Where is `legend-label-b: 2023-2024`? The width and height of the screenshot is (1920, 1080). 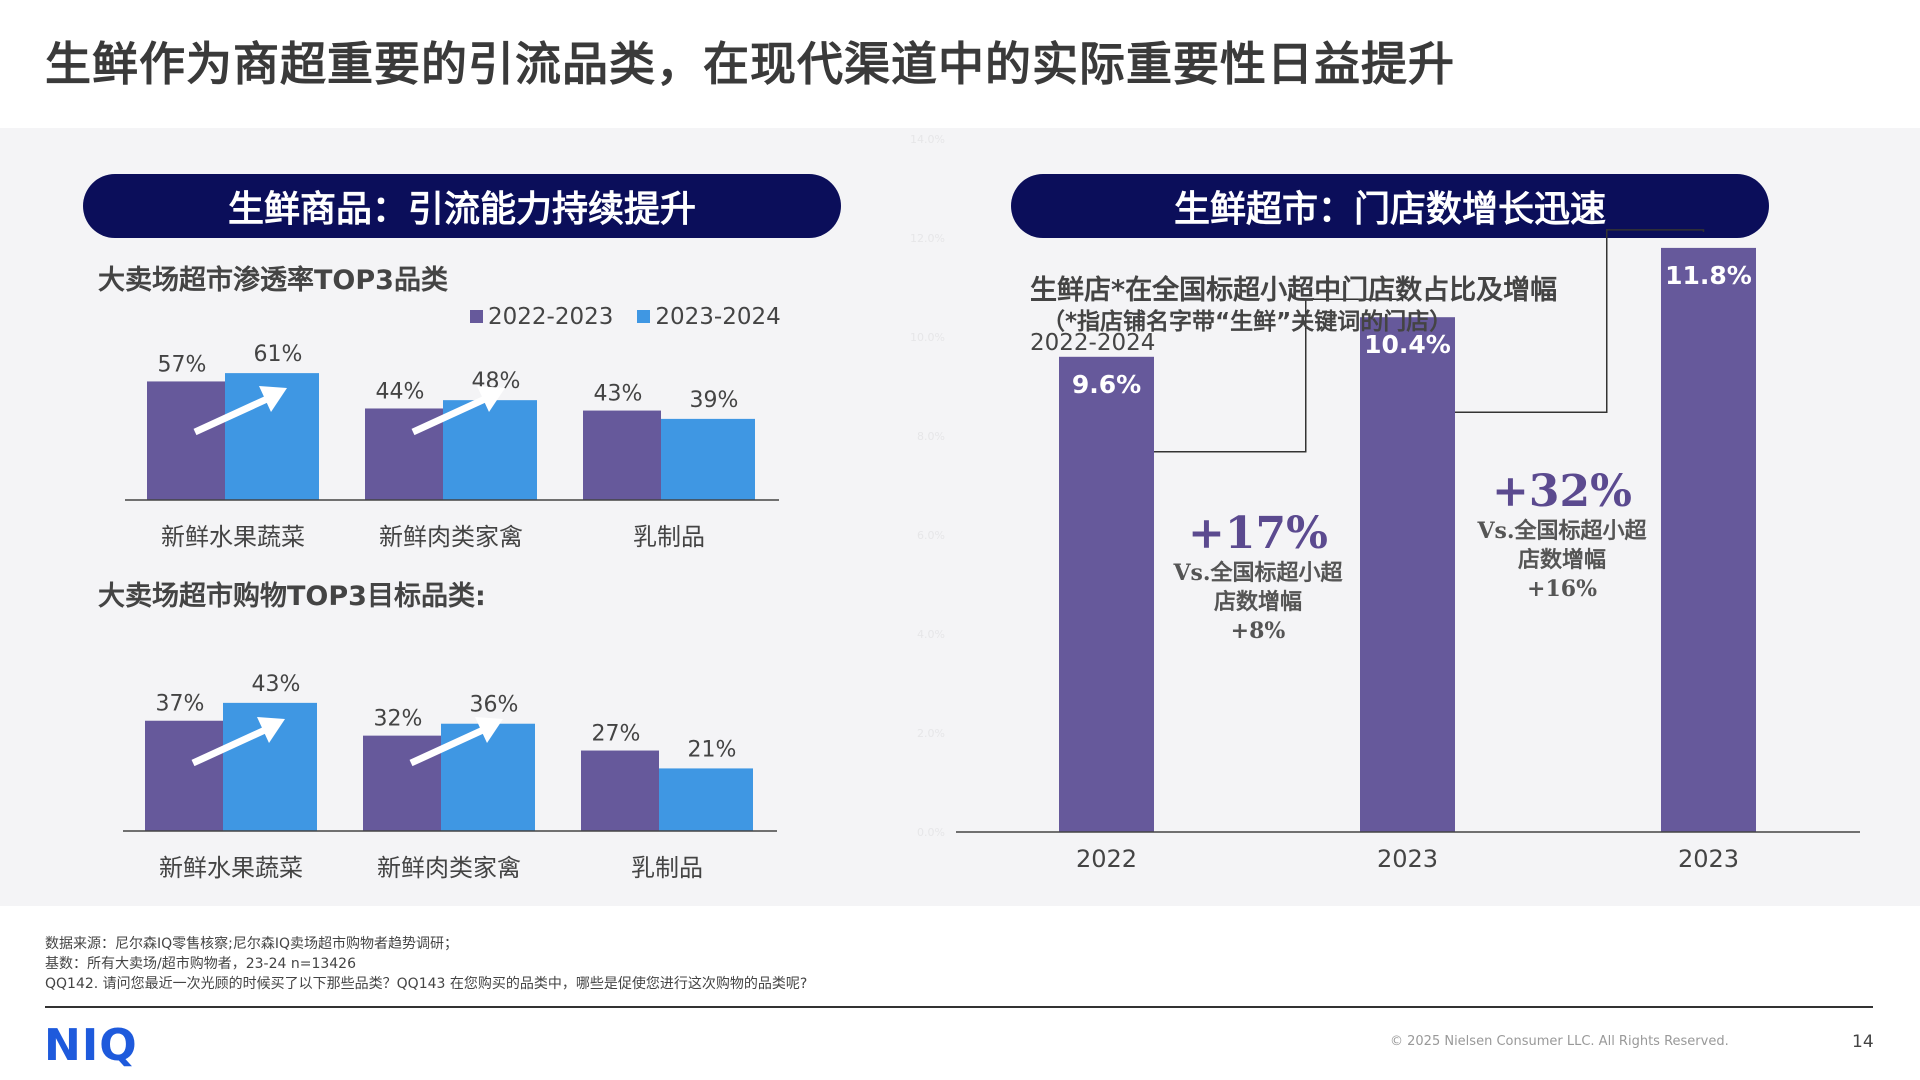
legend-label-b: 2023-2024 is located at coordinates (718, 317).